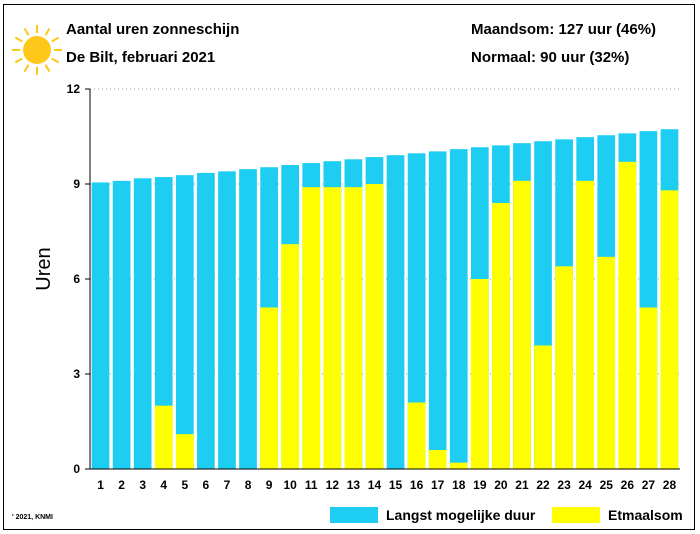  I want to click on legend-actual: Etmaalsom, so click(617, 515).